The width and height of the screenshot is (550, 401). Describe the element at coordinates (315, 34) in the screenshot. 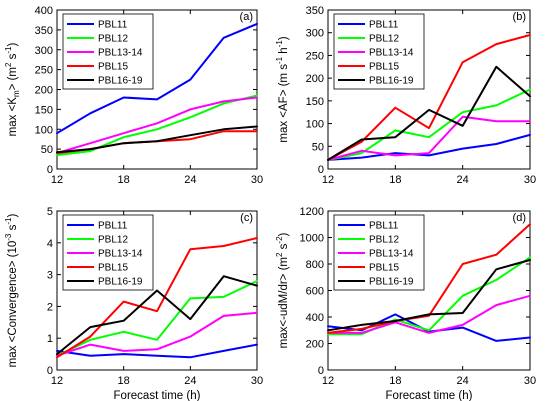

I see `y-tick-label: 300` at that location.